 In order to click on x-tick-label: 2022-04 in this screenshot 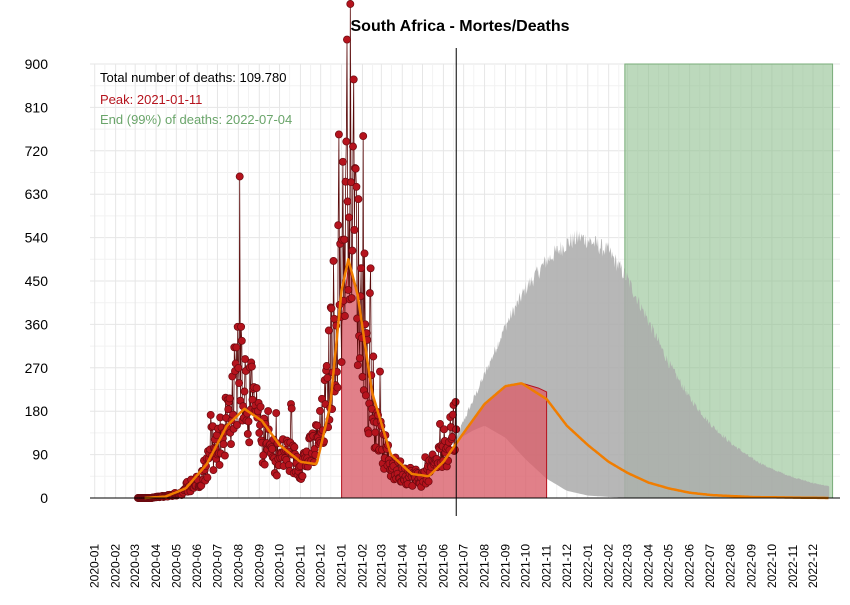, I will do `click(648, 566)`.